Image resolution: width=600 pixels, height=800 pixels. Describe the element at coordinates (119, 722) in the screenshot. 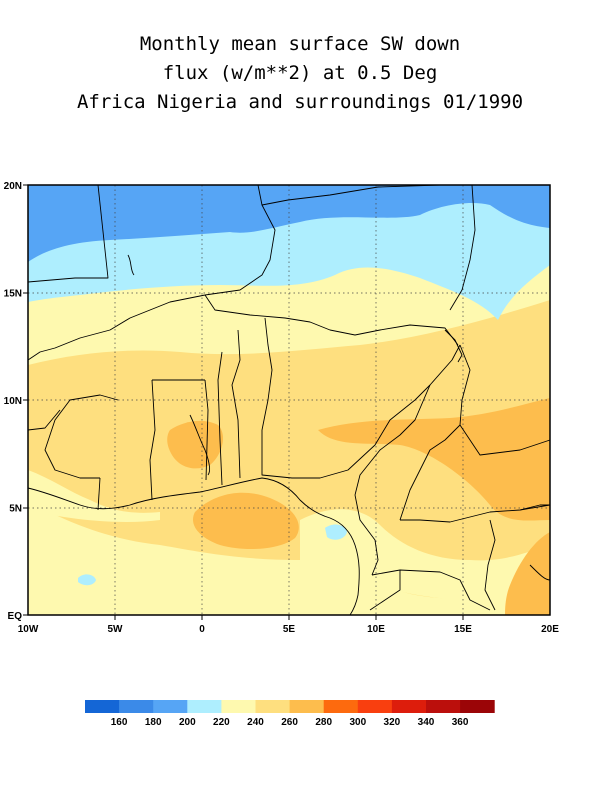

I see `colorbar-label: 160` at that location.